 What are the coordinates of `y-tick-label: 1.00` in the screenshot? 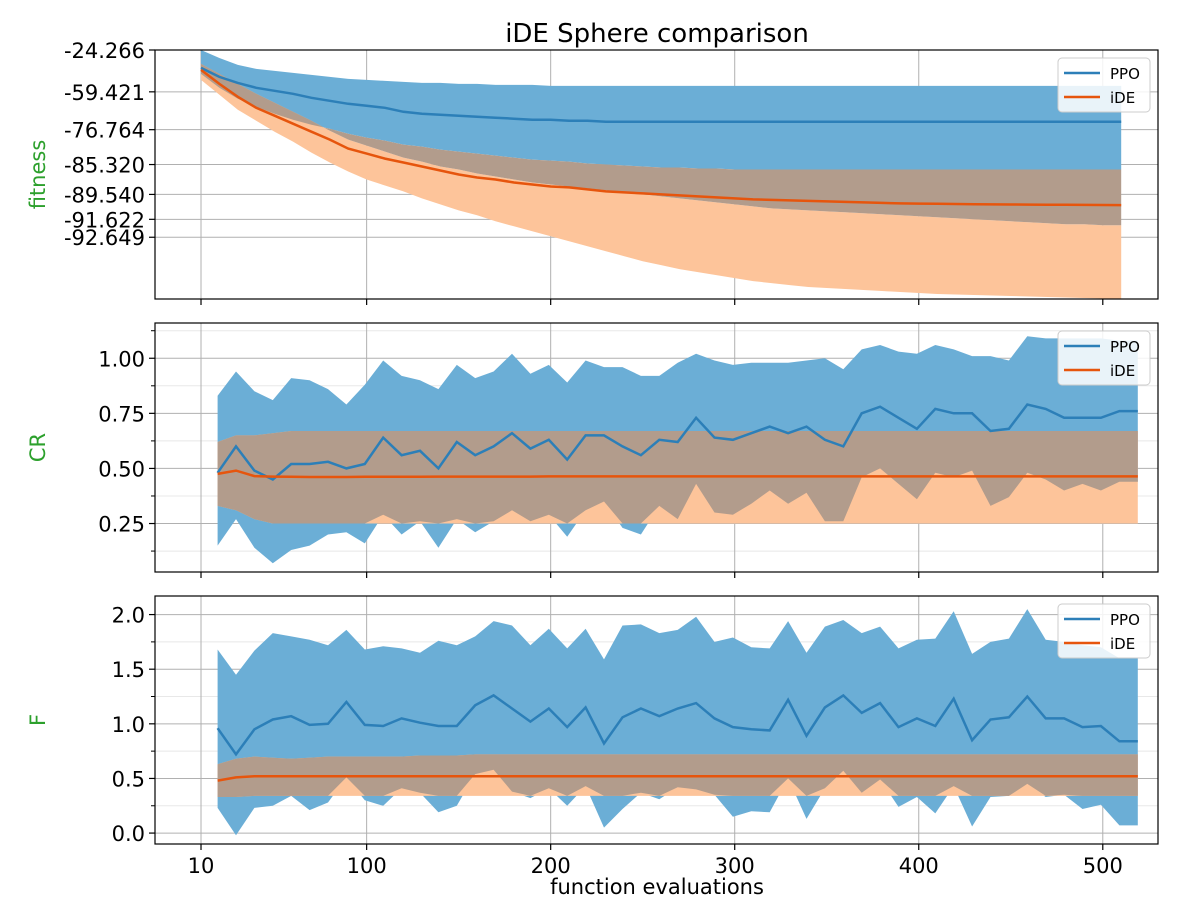 It's located at (121, 359).